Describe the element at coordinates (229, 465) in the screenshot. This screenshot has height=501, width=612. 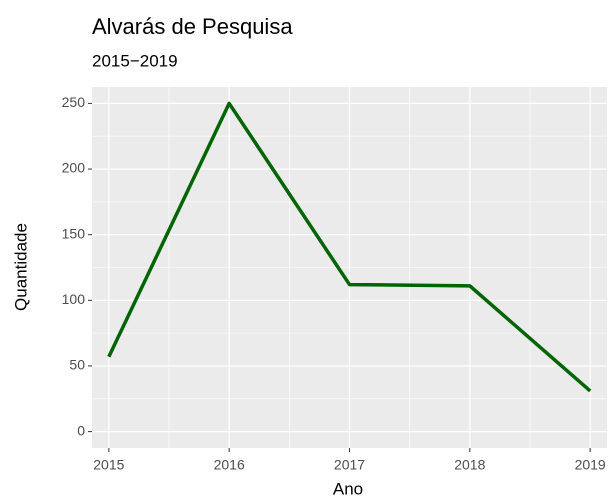
I see `x-tick-label: 2016` at that location.